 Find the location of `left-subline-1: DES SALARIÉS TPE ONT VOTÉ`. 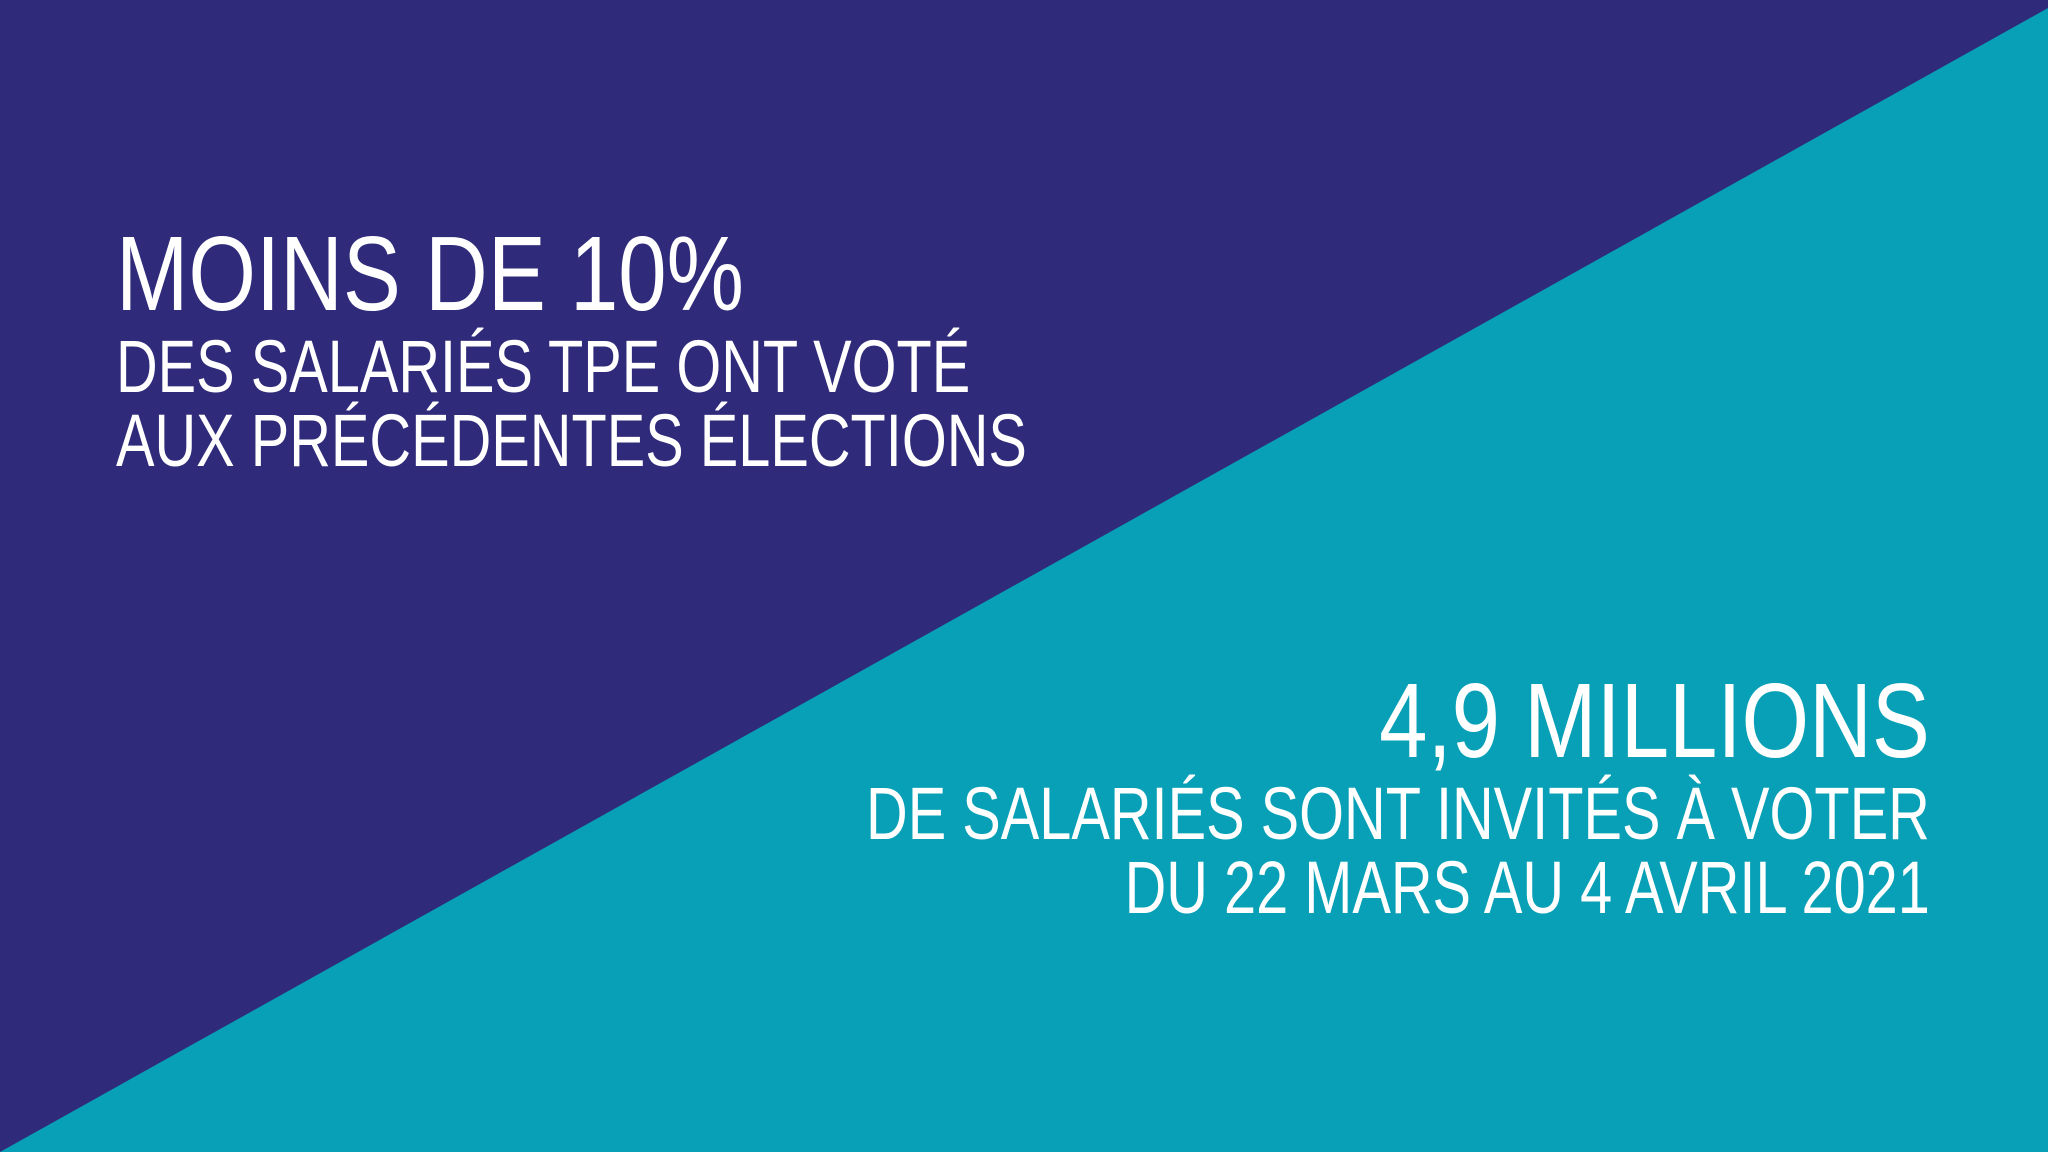

left-subline-1: DES SALARIÉS TPE ONT VOTÉ is located at coordinates (543, 366).